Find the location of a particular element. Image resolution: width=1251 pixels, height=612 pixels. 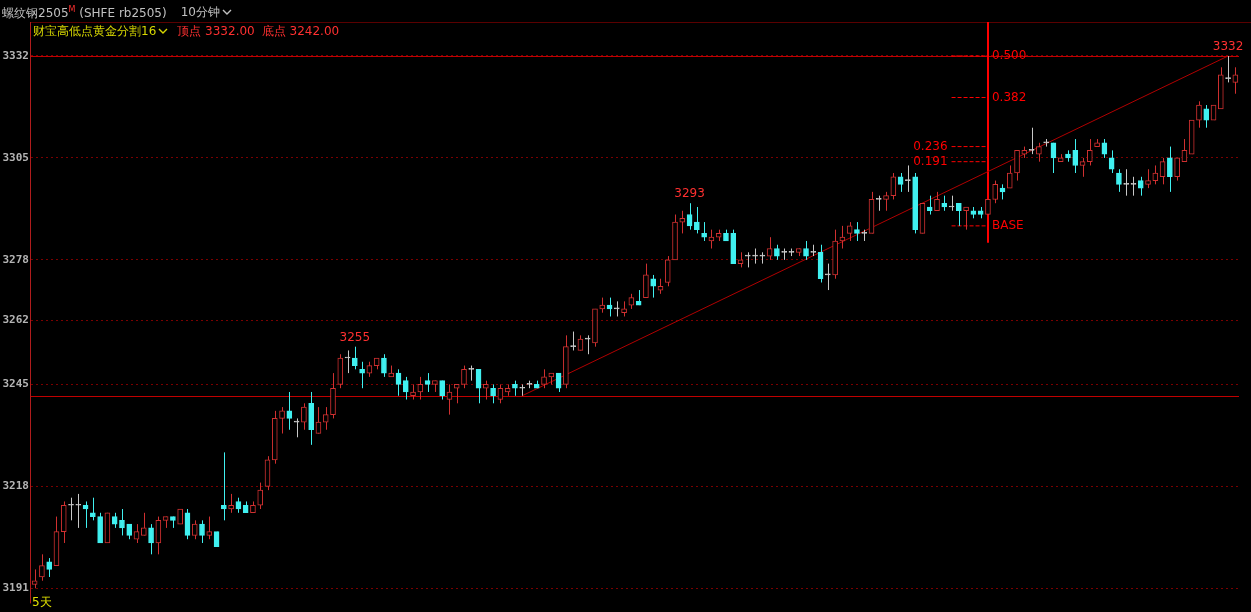

series-label: 0.382 is located at coordinates (1009, 96).